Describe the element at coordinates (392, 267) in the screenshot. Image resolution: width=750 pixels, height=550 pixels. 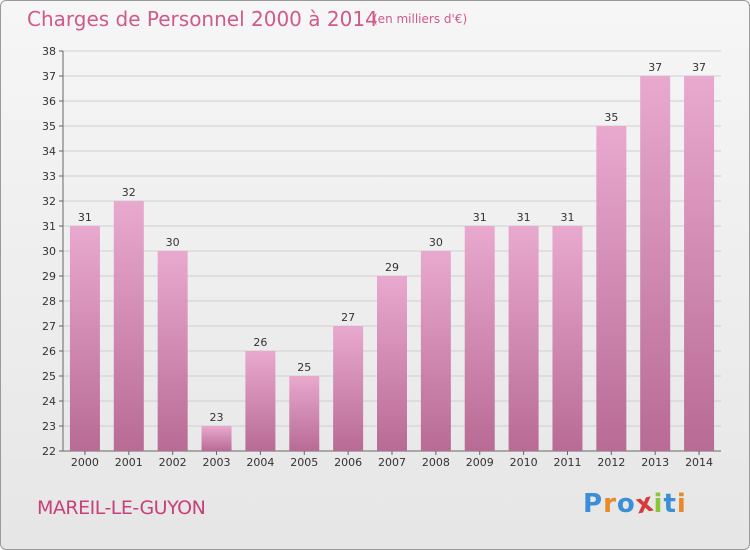
I see `data-label: 29` at that location.